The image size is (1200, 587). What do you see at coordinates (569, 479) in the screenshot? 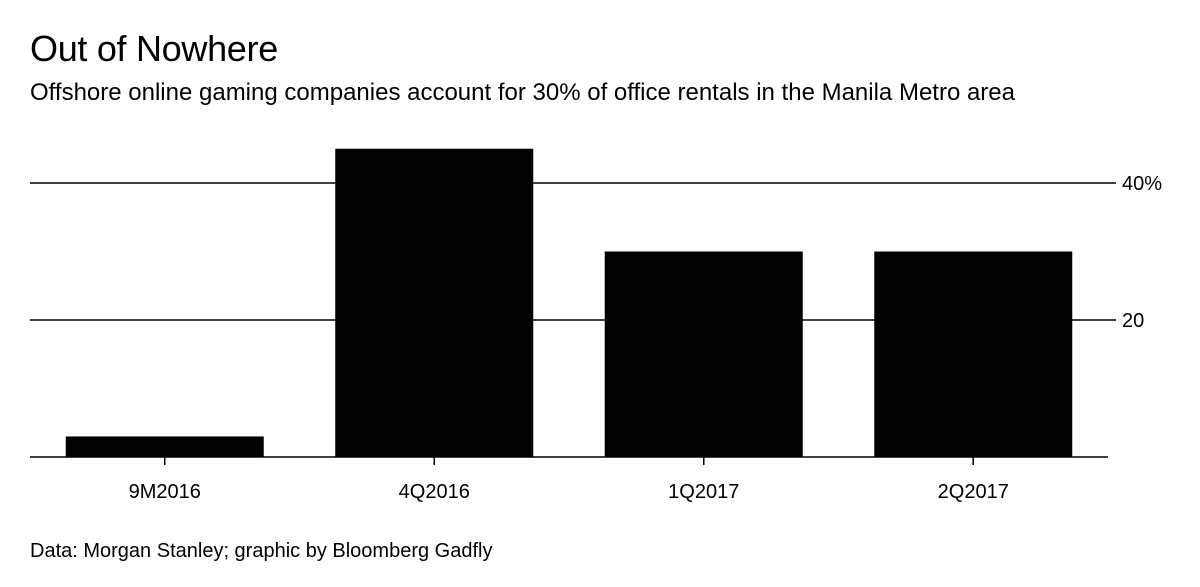
I see `x-axis: 9M2016 4Q2016 1Q2017 2Q2017` at bounding box center [569, 479].